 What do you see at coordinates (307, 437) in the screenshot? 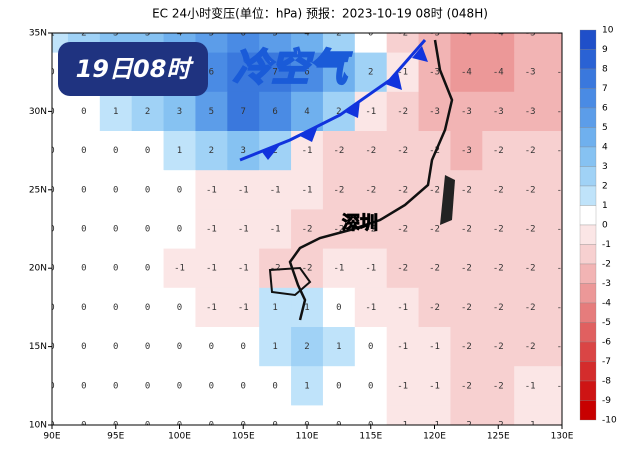
I see `x-tick-label: 110E` at bounding box center [307, 437].